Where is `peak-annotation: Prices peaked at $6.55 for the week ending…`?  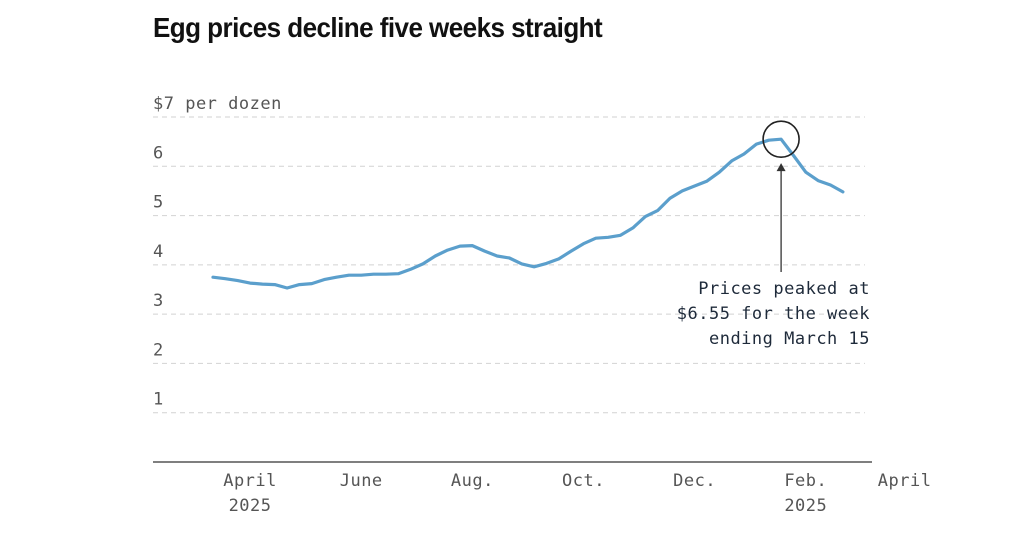 peak-annotation: Prices peaked at $6.55 for the week ending… is located at coordinates (773, 234).